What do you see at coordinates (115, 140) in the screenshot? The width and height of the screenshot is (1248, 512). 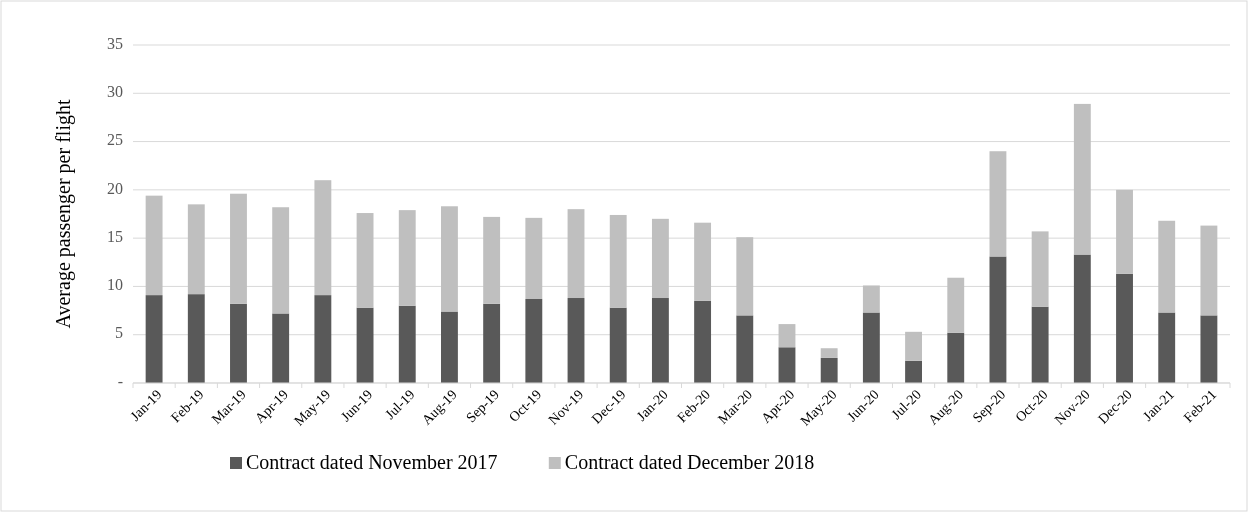 I see `y-tick-label: 25` at bounding box center [115, 140].